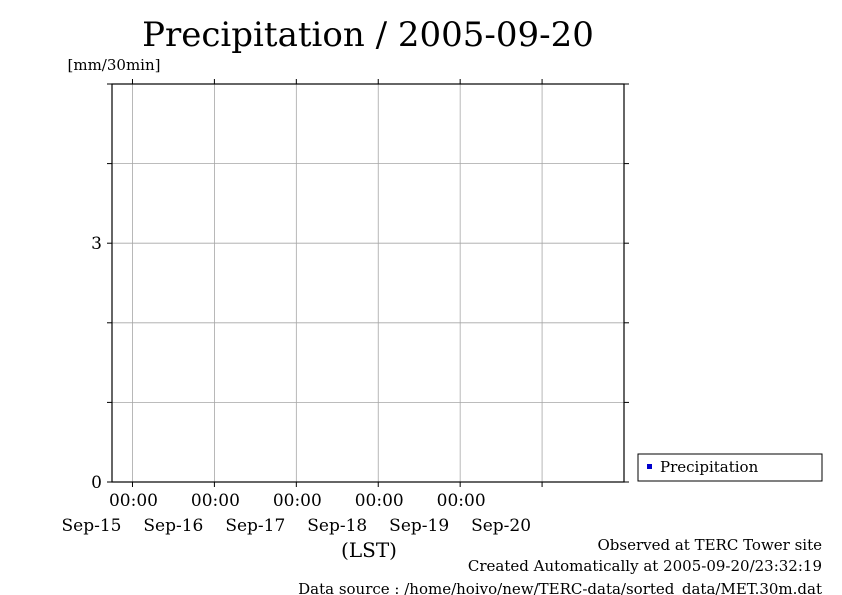  I want to click on x-tick-date-label: Sep-16, so click(173, 526).